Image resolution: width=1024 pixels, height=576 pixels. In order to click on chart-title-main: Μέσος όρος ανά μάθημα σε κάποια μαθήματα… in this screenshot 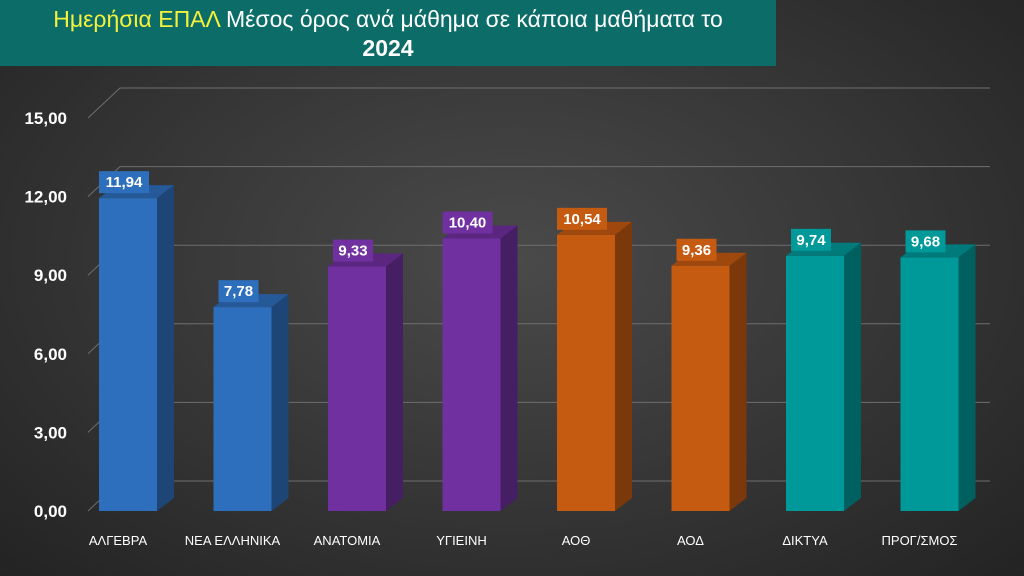, I will do `click(471, 19)`.